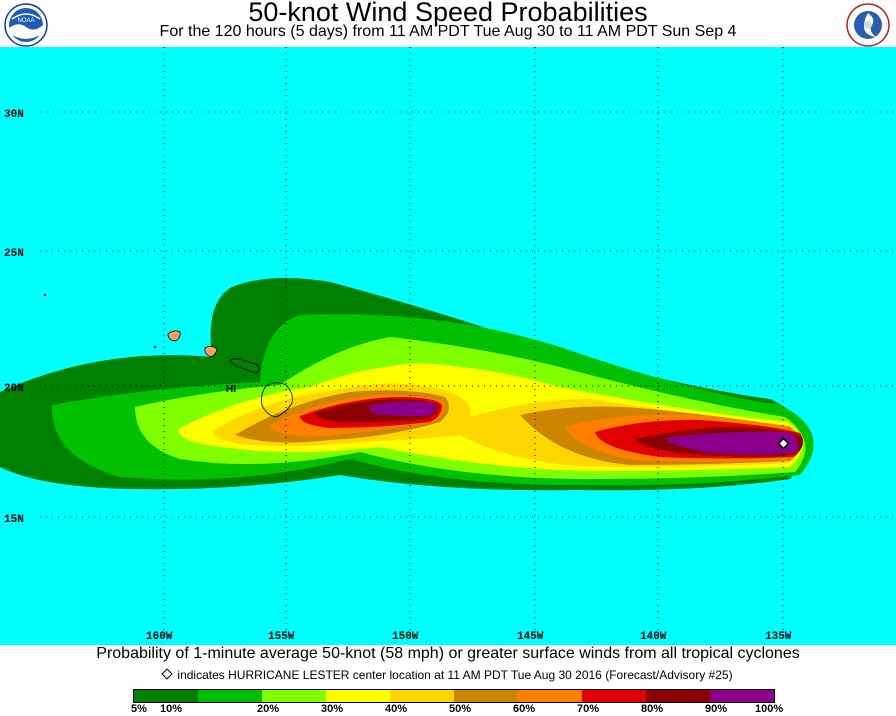 The image size is (896, 716). What do you see at coordinates (26, 25) in the screenshot?
I see `noaa-logo: NOAA` at bounding box center [26, 25].